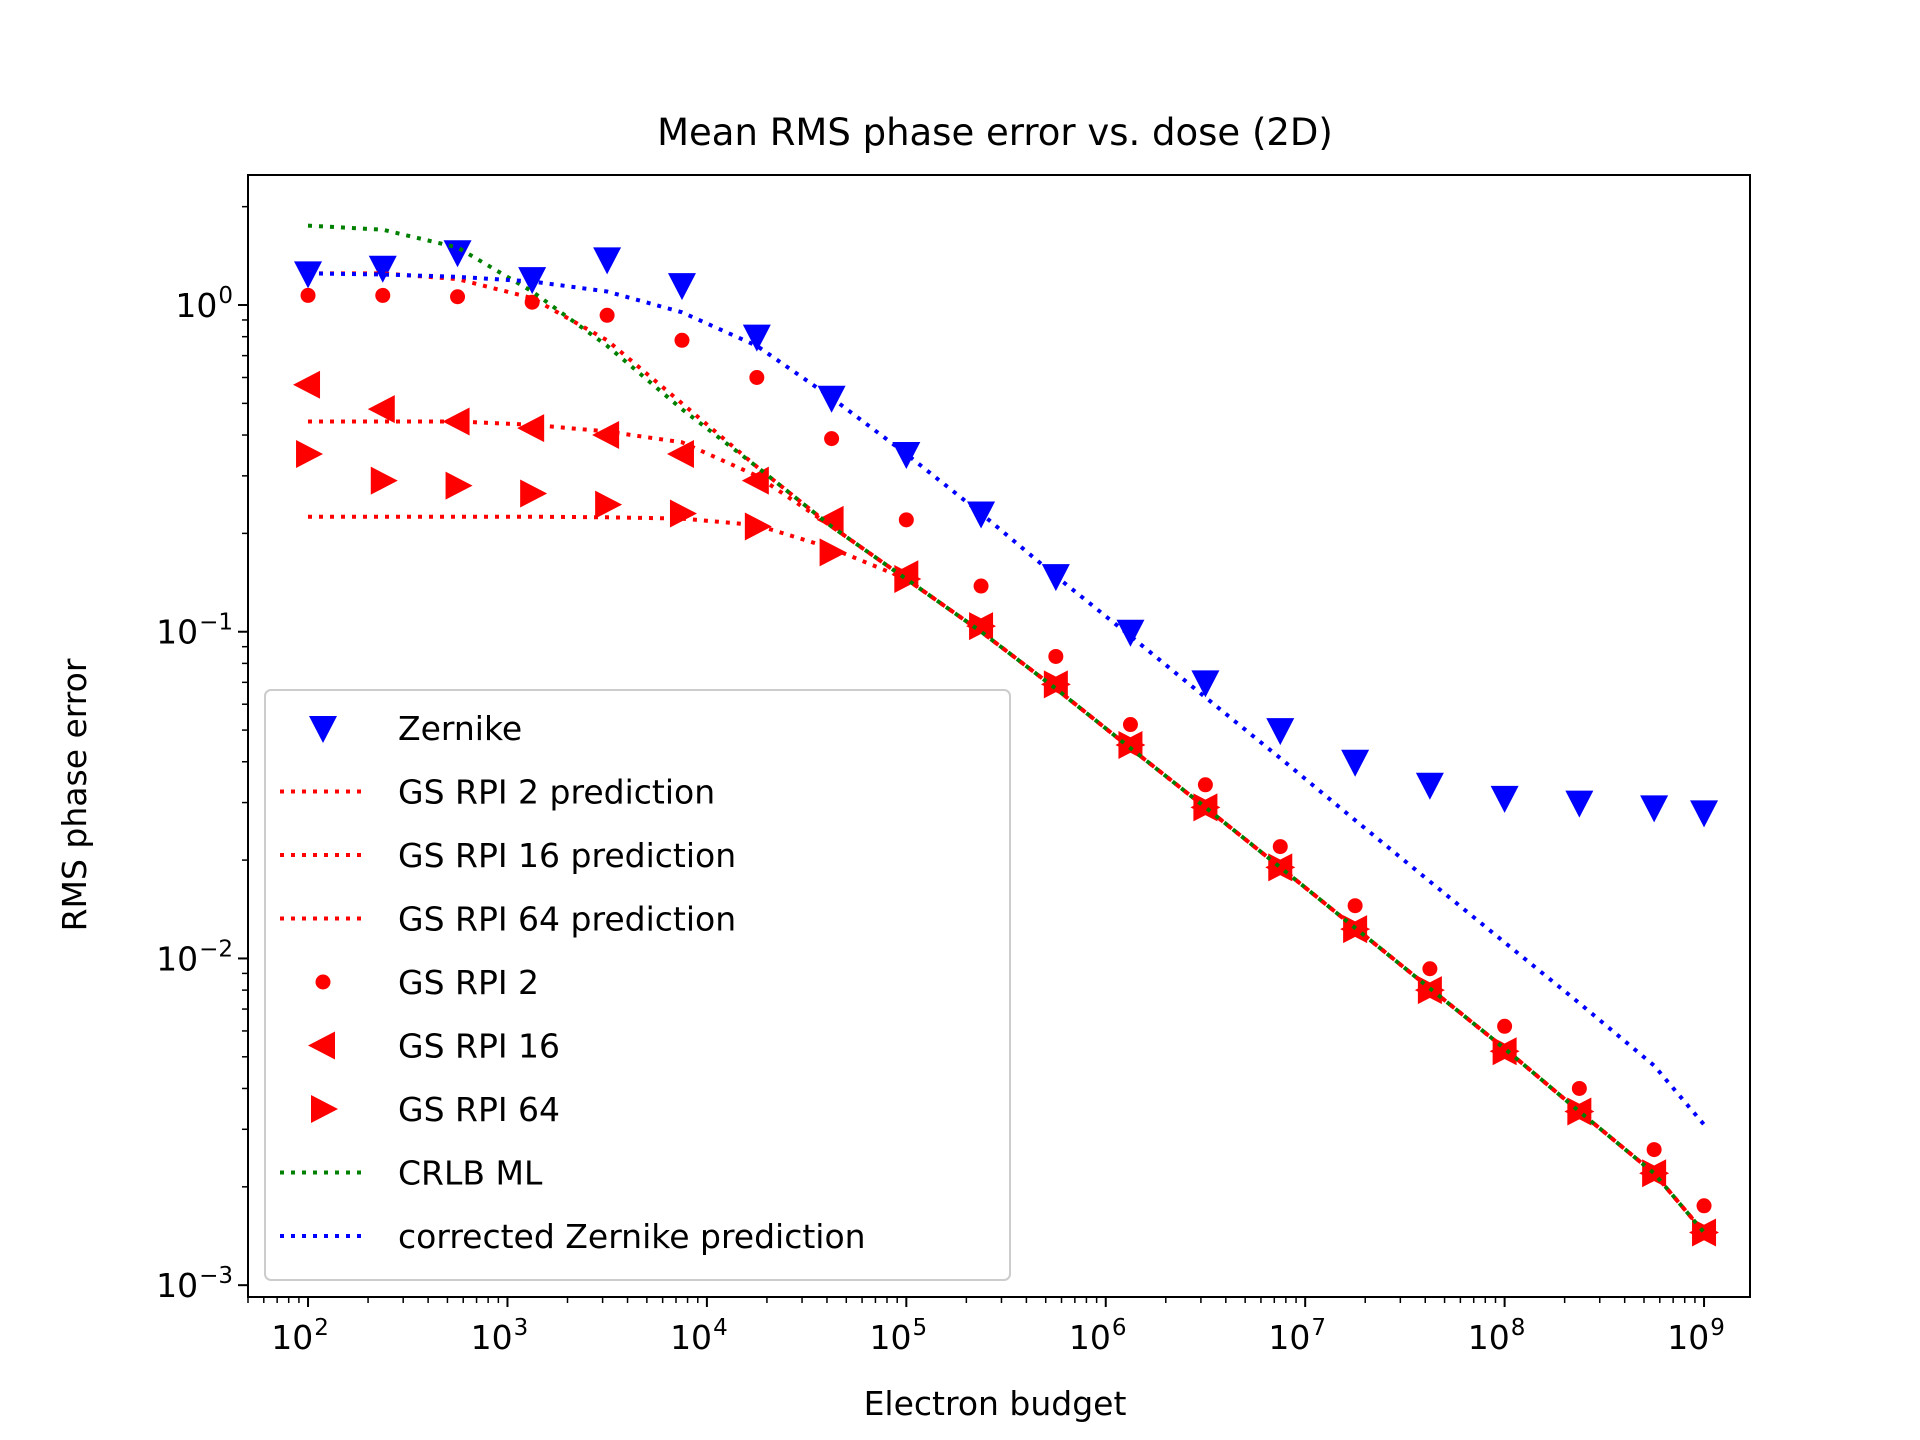 The height and width of the screenshot is (1440, 1920). What do you see at coordinates (216, 949) in the screenshot?
I see `y-tick-exponent: −2` at bounding box center [216, 949].